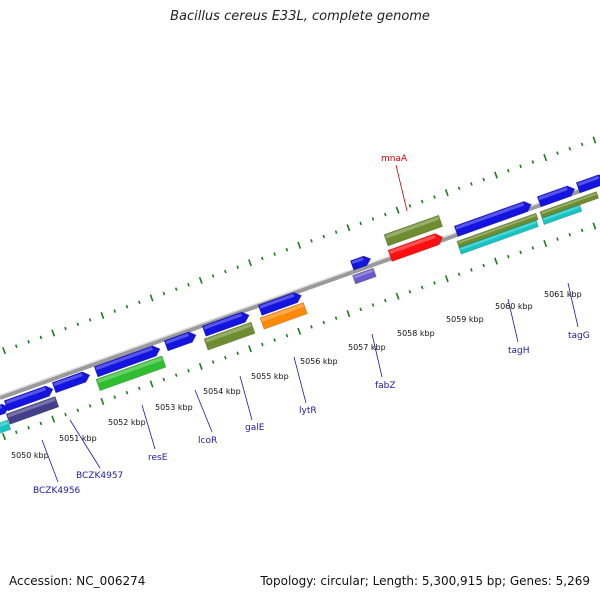 The width and height of the screenshot is (600, 600). I want to click on tick-label: 5051 kbp, so click(78, 438).